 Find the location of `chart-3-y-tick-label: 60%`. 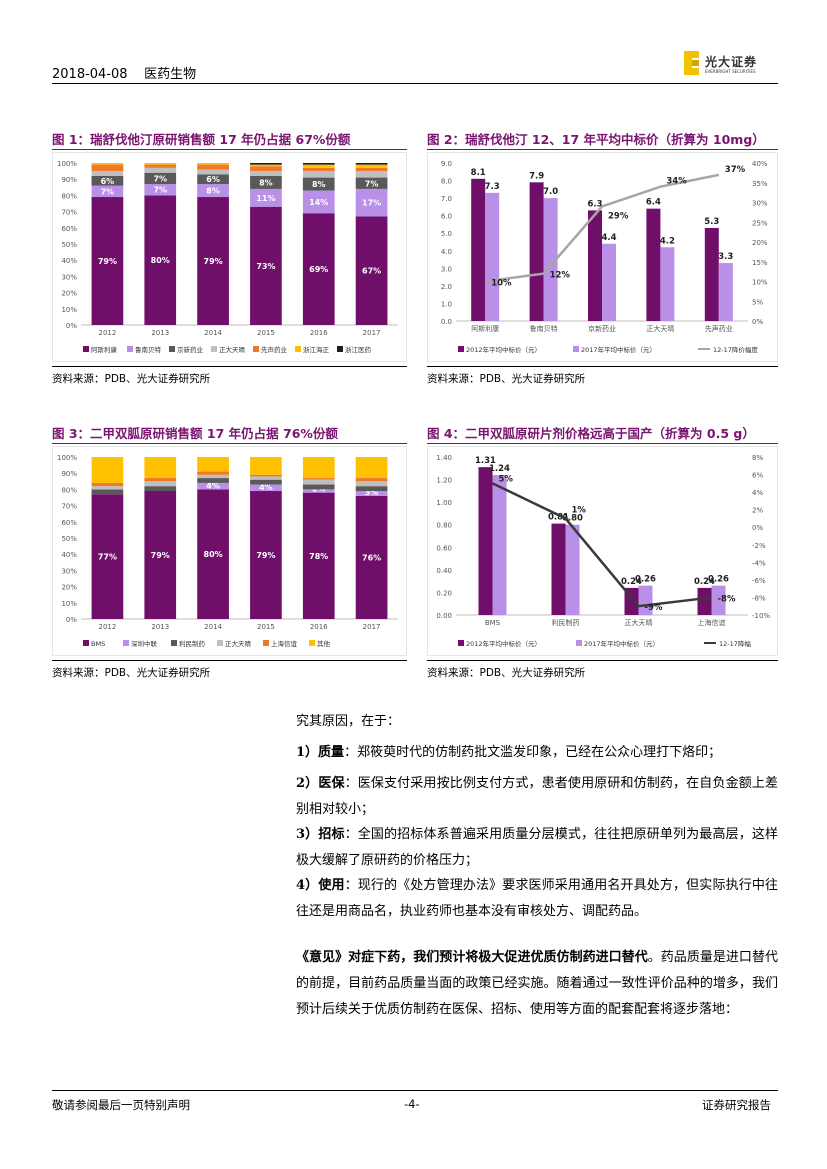

chart-3-y-tick-label: 60% is located at coordinates (69, 523).